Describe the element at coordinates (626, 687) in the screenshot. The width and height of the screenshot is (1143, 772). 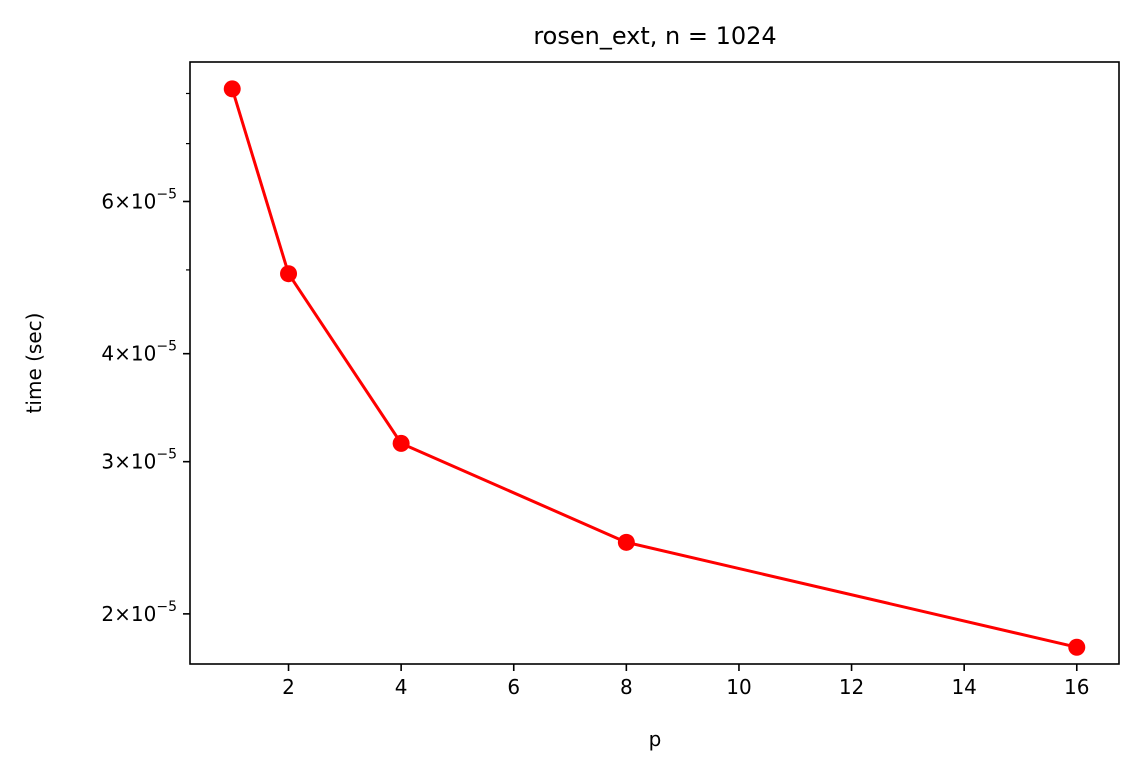
I see `x-tick-label: 8` at that location.